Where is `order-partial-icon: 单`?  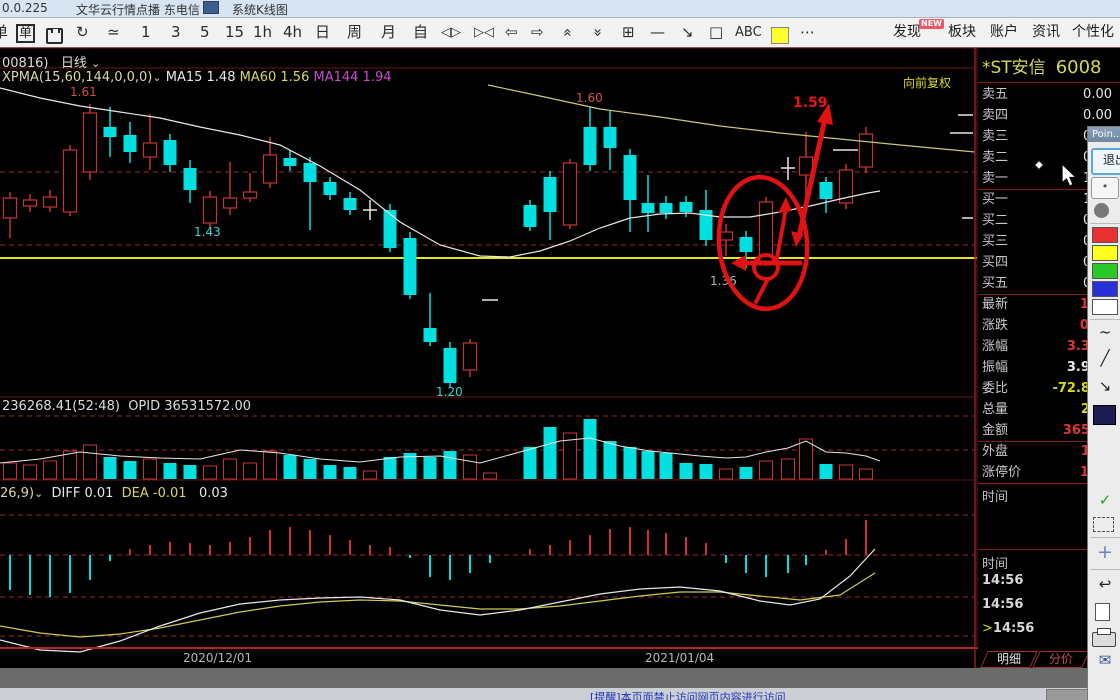
order-partial-icon: 单 is located at coordinates (4, 32).